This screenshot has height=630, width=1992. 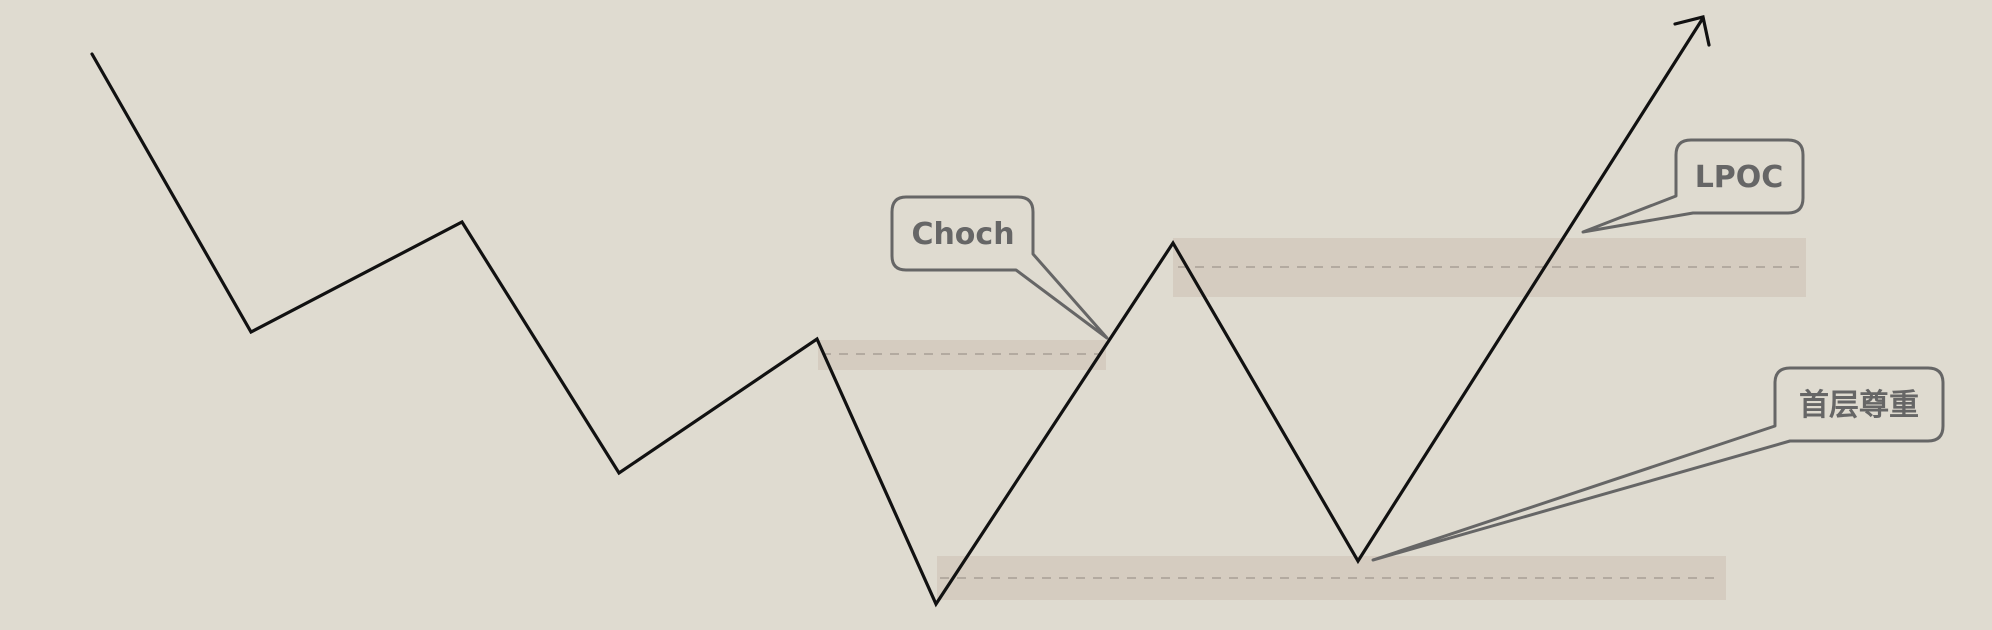 I want to click on first-respect-callout-bubble, so click(x=1658, y=464).